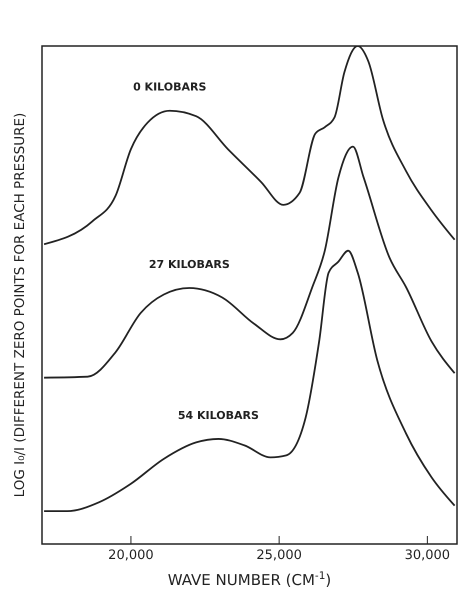  What do you see at coordinates (218, 415) in the screenshot?
I see `text: 54 KILOBARS` at bounding box center [218, 415].